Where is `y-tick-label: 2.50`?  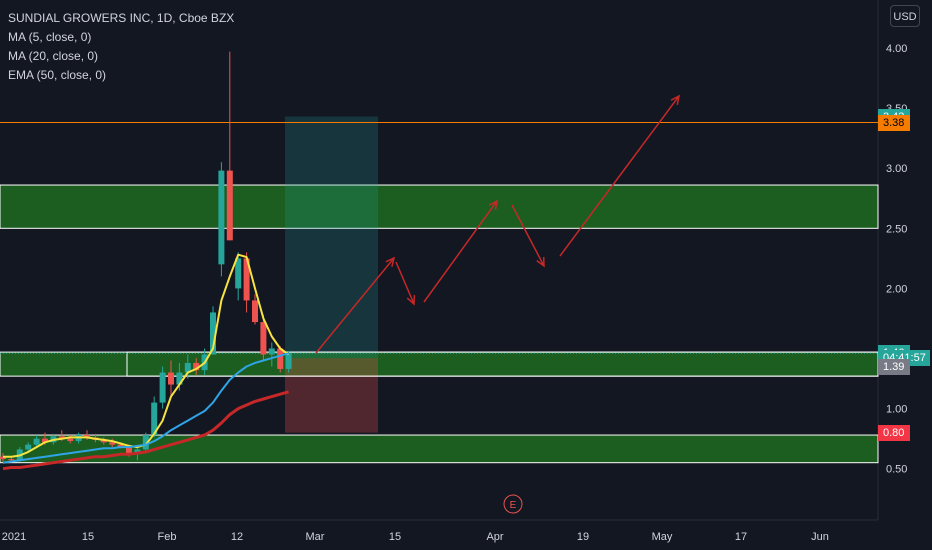
y-tick-label: 2.50 is located at coordinates (896, 229).